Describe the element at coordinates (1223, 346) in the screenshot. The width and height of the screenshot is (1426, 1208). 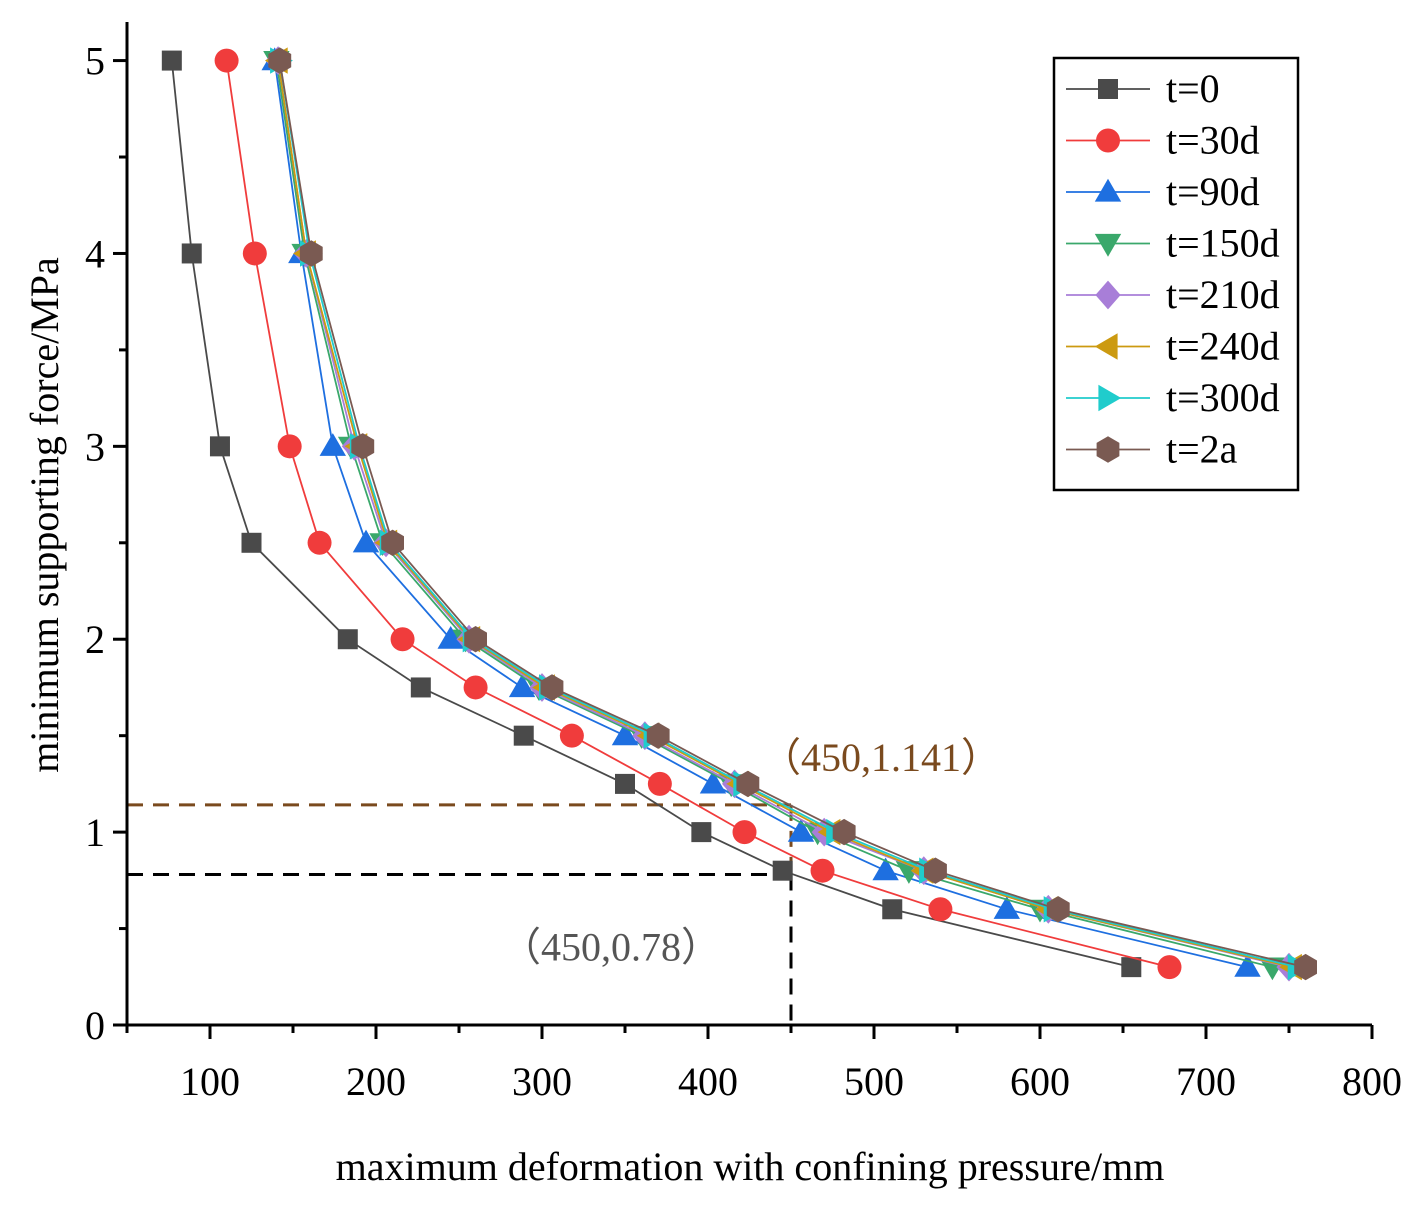
I see `legend-label: t=240d` at that location.